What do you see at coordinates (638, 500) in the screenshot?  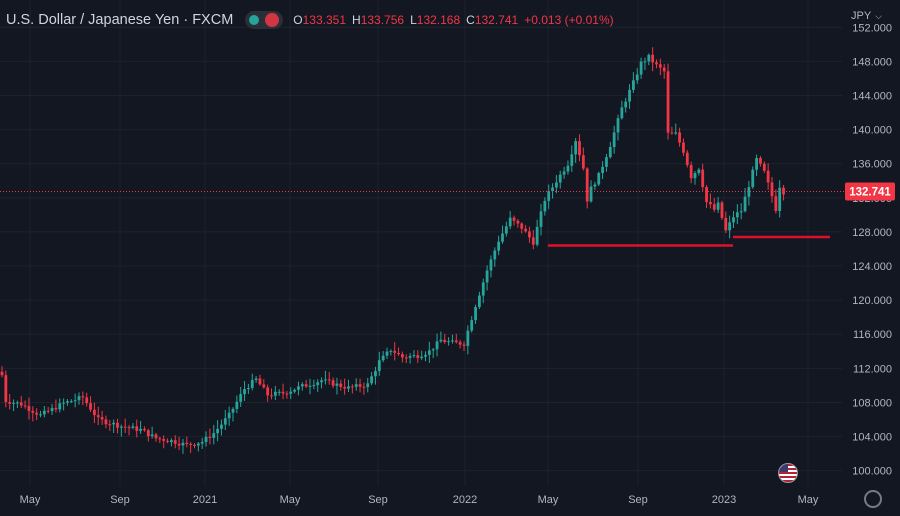 I see `x-tick-label: Sep` at bounding box center [638, 500].